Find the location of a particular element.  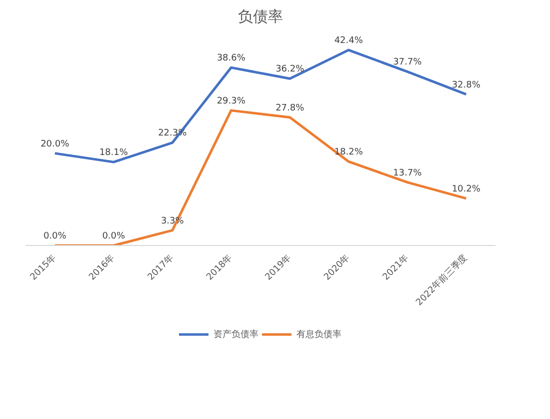

data-label: 20.0% is located at coordinates (55, 144).